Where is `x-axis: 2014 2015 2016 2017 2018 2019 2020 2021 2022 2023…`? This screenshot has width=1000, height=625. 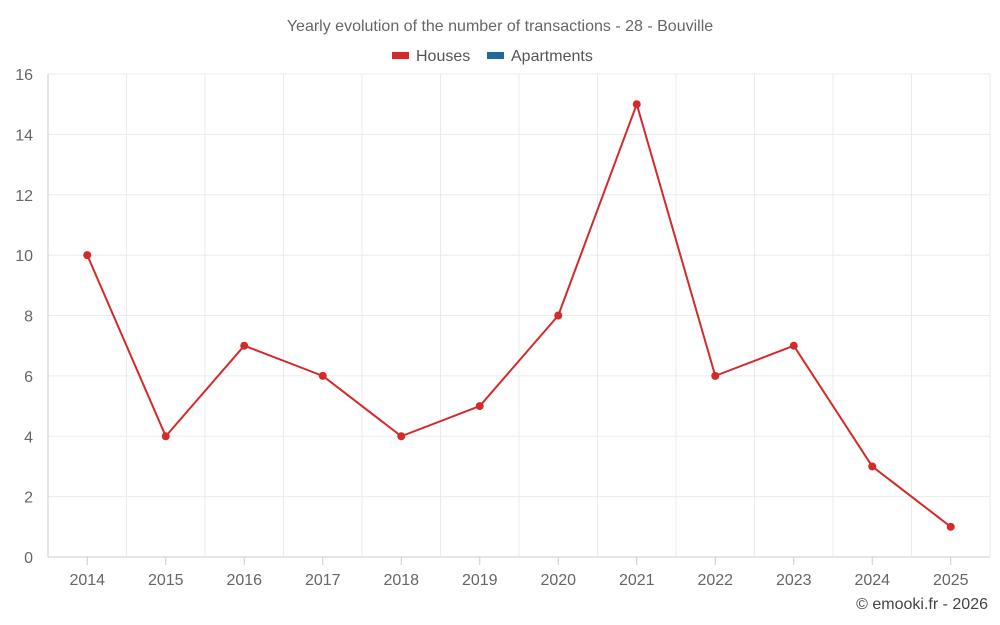 x-axis: 2014 2015 2016 2017 2018 2019 2020 2021 2022 2023… is located at coordinates (519, 573).